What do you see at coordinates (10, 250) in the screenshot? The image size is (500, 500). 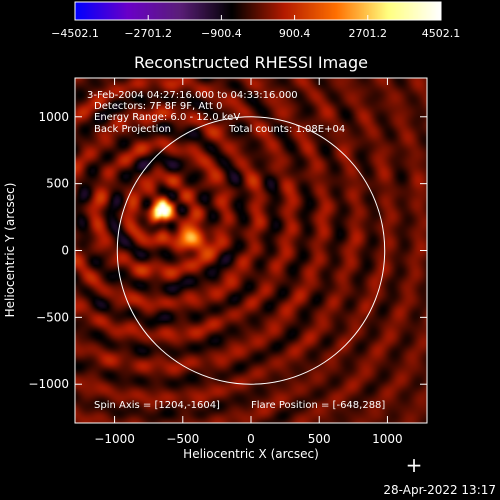 I see `y-axis-label: Heliocentric Y (arcsec)` at bounding box center [10, 250].